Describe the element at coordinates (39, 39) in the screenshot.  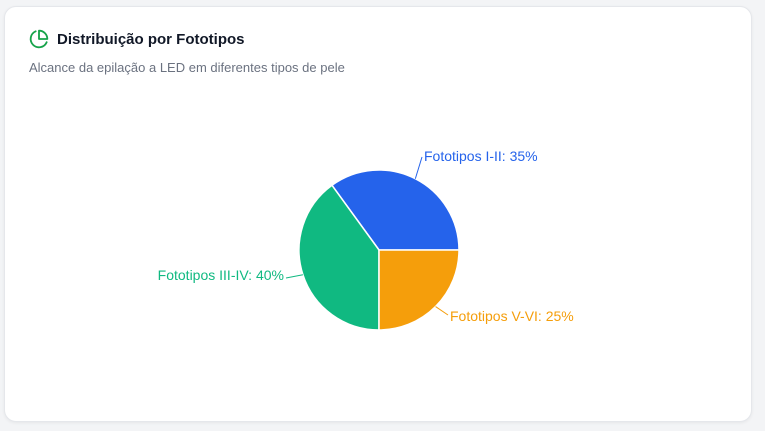
I see `pie-chart-icon` at that location.